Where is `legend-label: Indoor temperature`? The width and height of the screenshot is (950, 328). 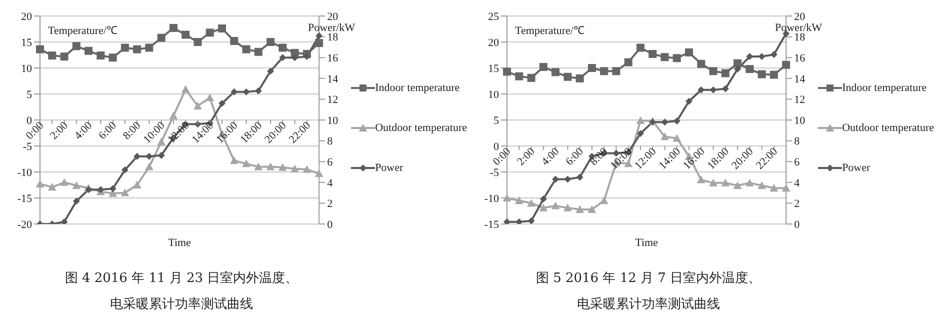 legend-label: Indoor temperature is located at coordinates (417, 88).